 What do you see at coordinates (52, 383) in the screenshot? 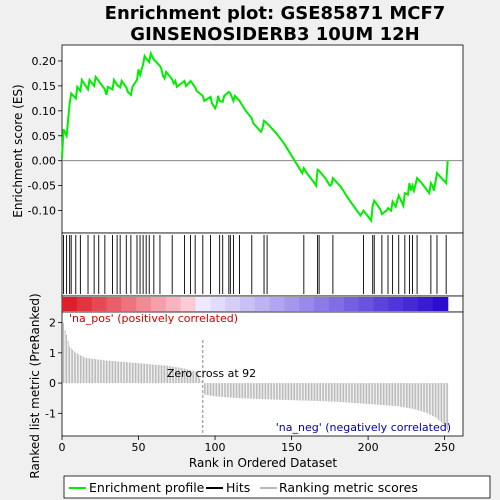
I see `metric-y-tick-label: 0` at bounding box center [52, 383].